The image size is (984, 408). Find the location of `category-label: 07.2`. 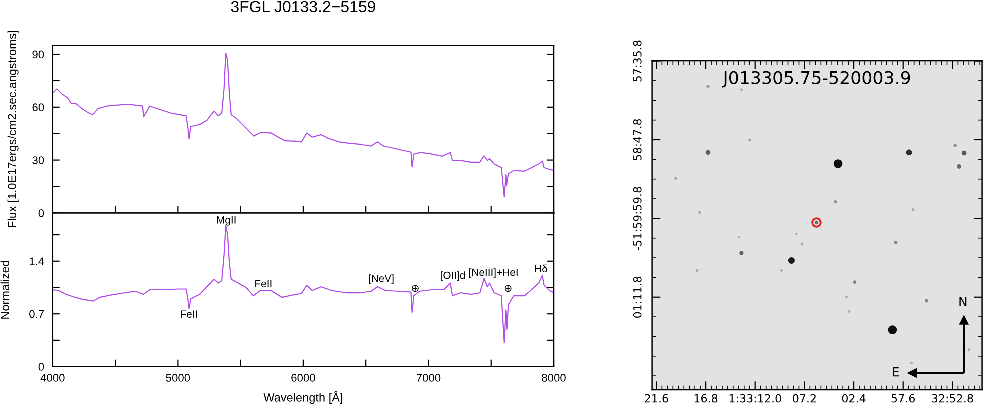

category-label: 07.2 is located at coordinates (804, 398).